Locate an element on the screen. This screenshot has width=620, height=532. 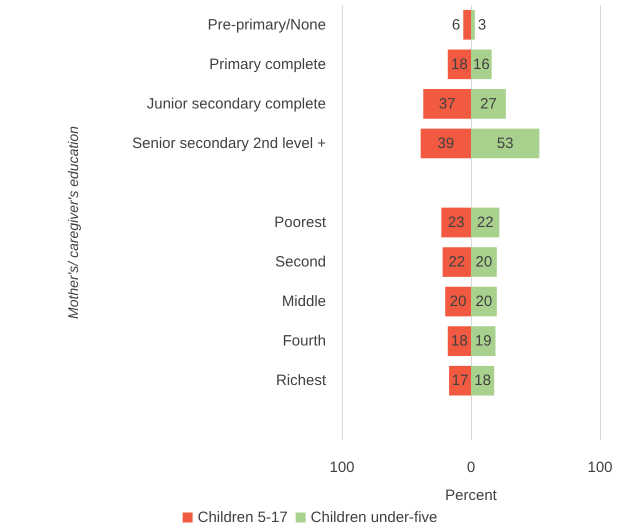
y-tick-label: Primary complete is located at coordinates (267, 64).